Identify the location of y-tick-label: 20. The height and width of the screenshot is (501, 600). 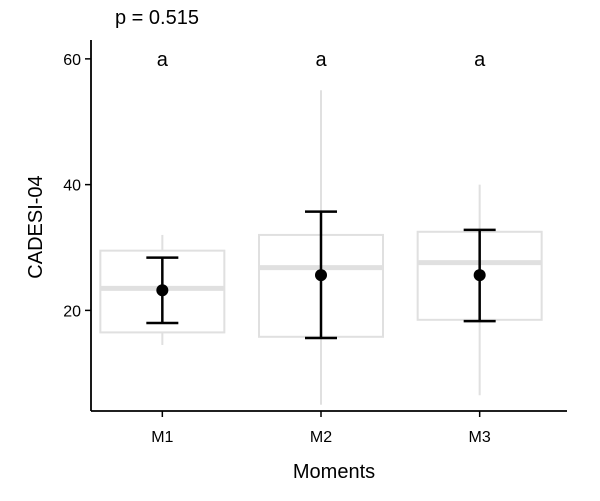
(72, 311).